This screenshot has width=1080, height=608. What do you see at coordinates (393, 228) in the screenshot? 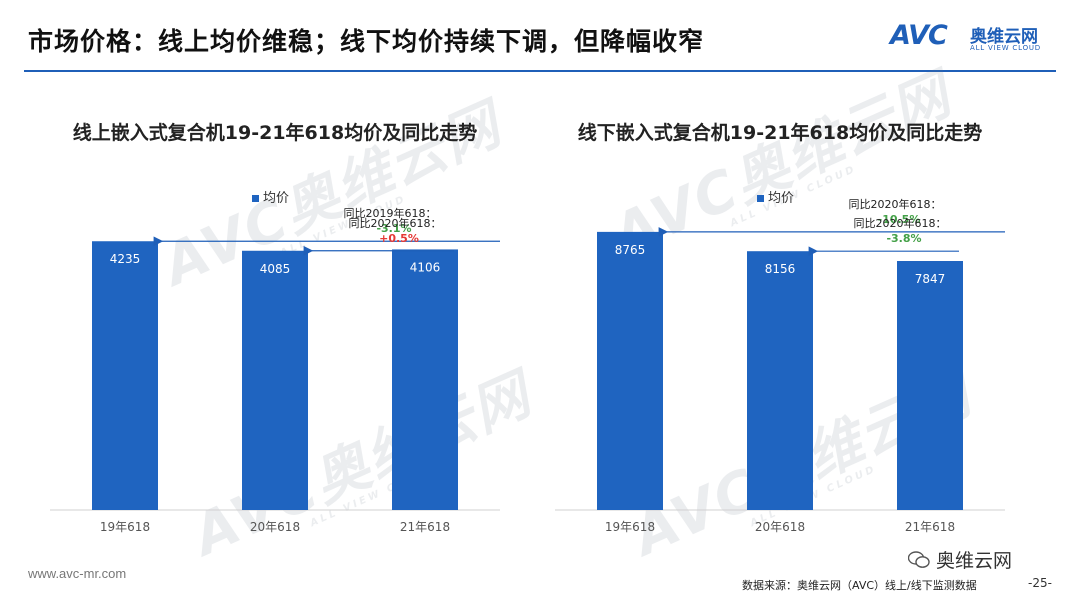
I see `yoy-value: -3.1%` at bounding box center [393, 228].